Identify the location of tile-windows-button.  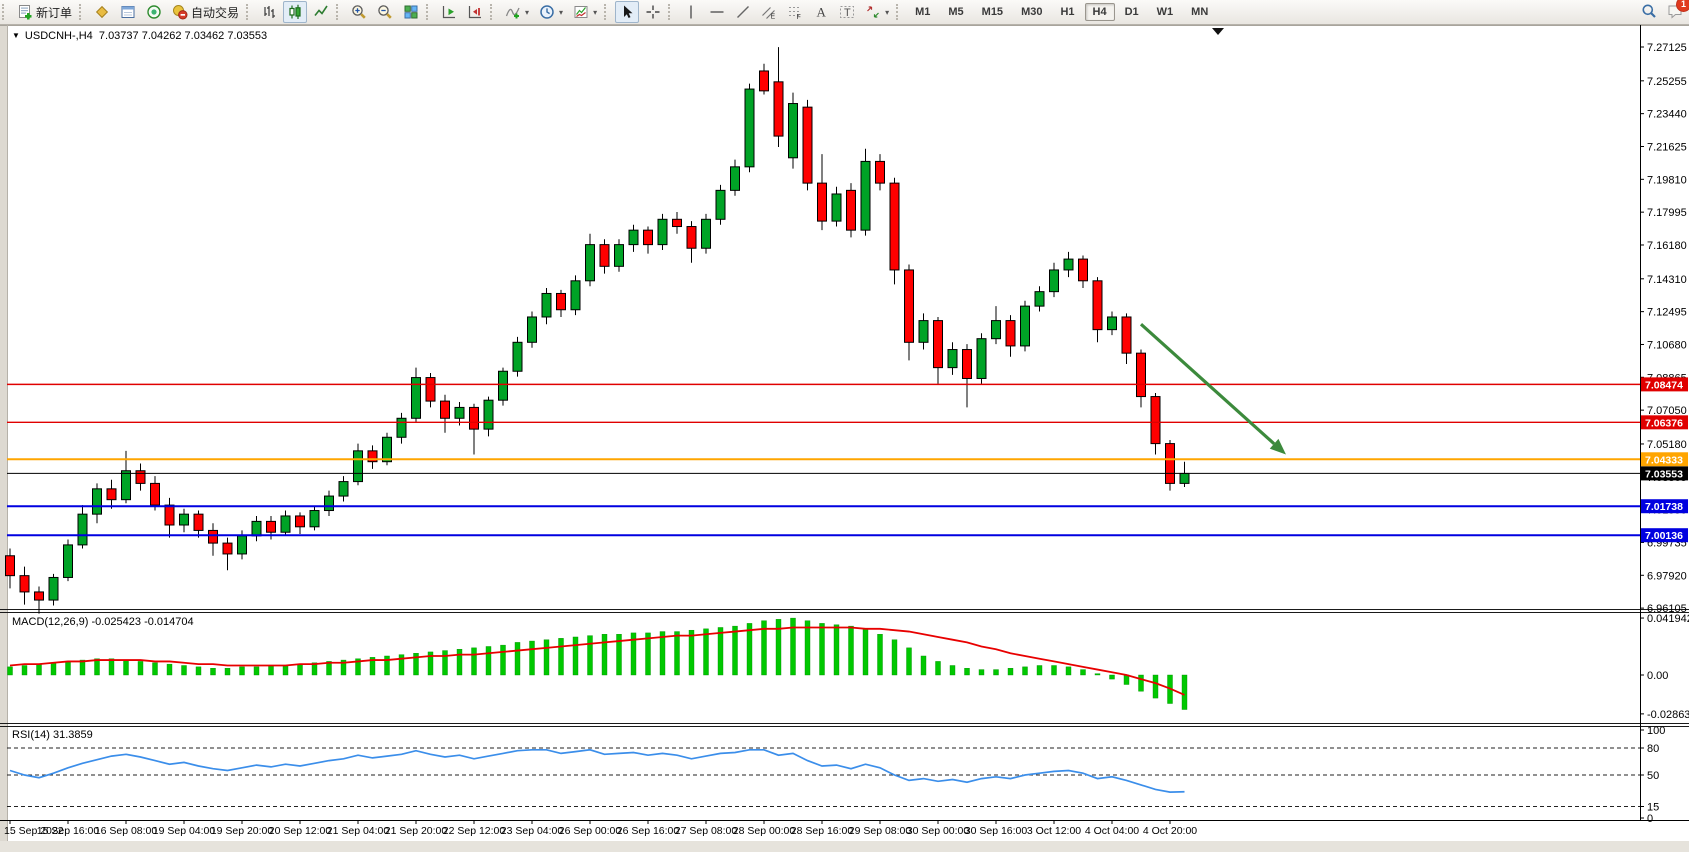
(411, 12).